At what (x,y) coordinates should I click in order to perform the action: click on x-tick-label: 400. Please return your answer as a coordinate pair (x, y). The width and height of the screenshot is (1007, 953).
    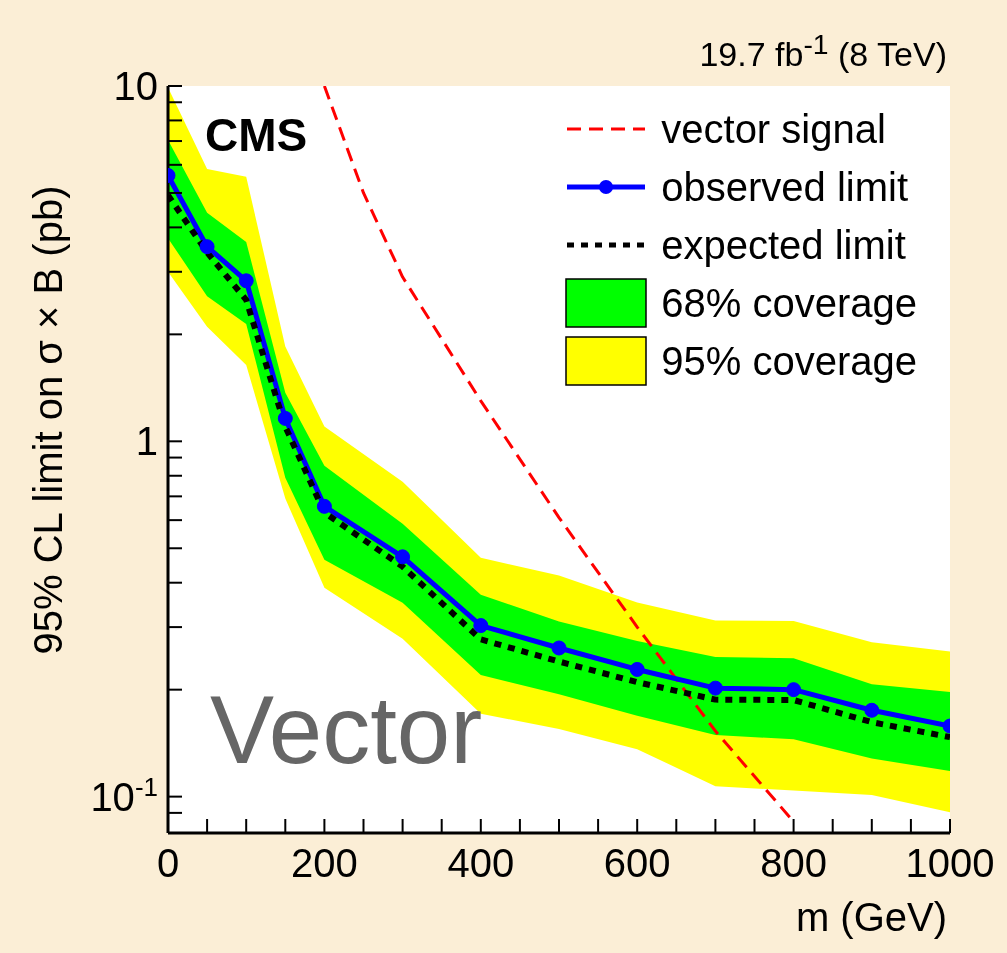
    Looking at the image, I should click on (481, 863).